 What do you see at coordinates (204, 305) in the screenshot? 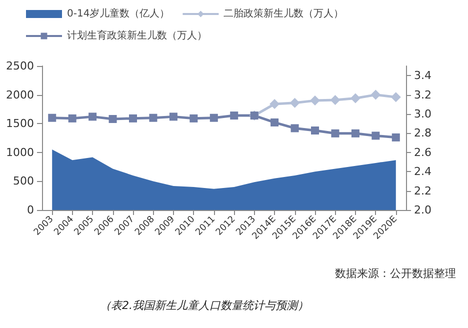
I see `text: （表2.我国新生儿童人口数量统计与预测）` at bounding box center [204, 305].